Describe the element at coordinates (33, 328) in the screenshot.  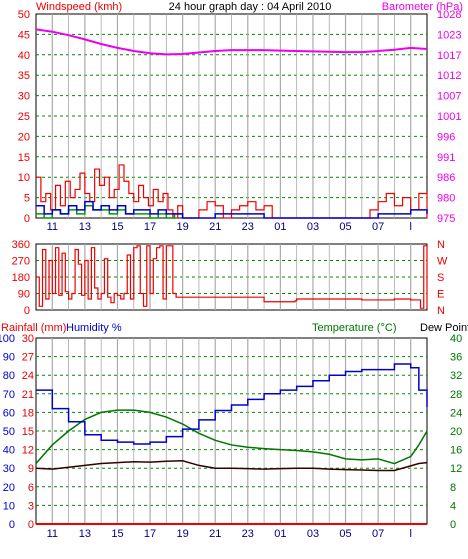
I see `panel3-rain-label: Rainfall (mm)` at that location.